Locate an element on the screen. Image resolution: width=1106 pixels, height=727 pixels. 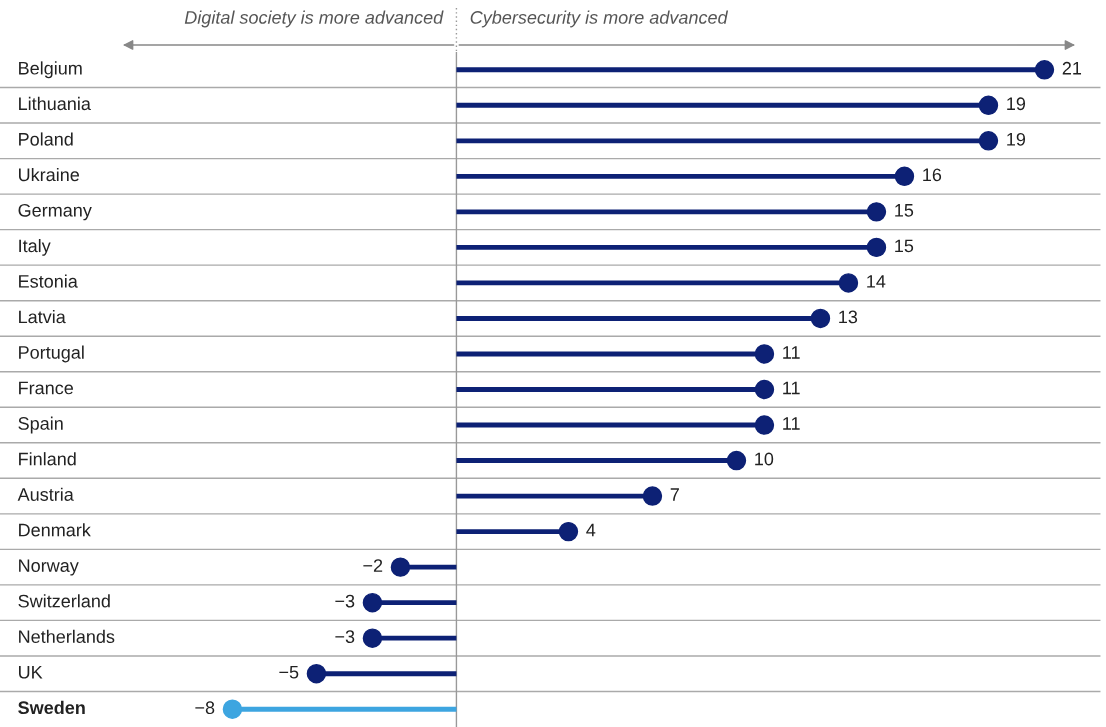
y-tick-label: France is located at coordinates (46, 388).